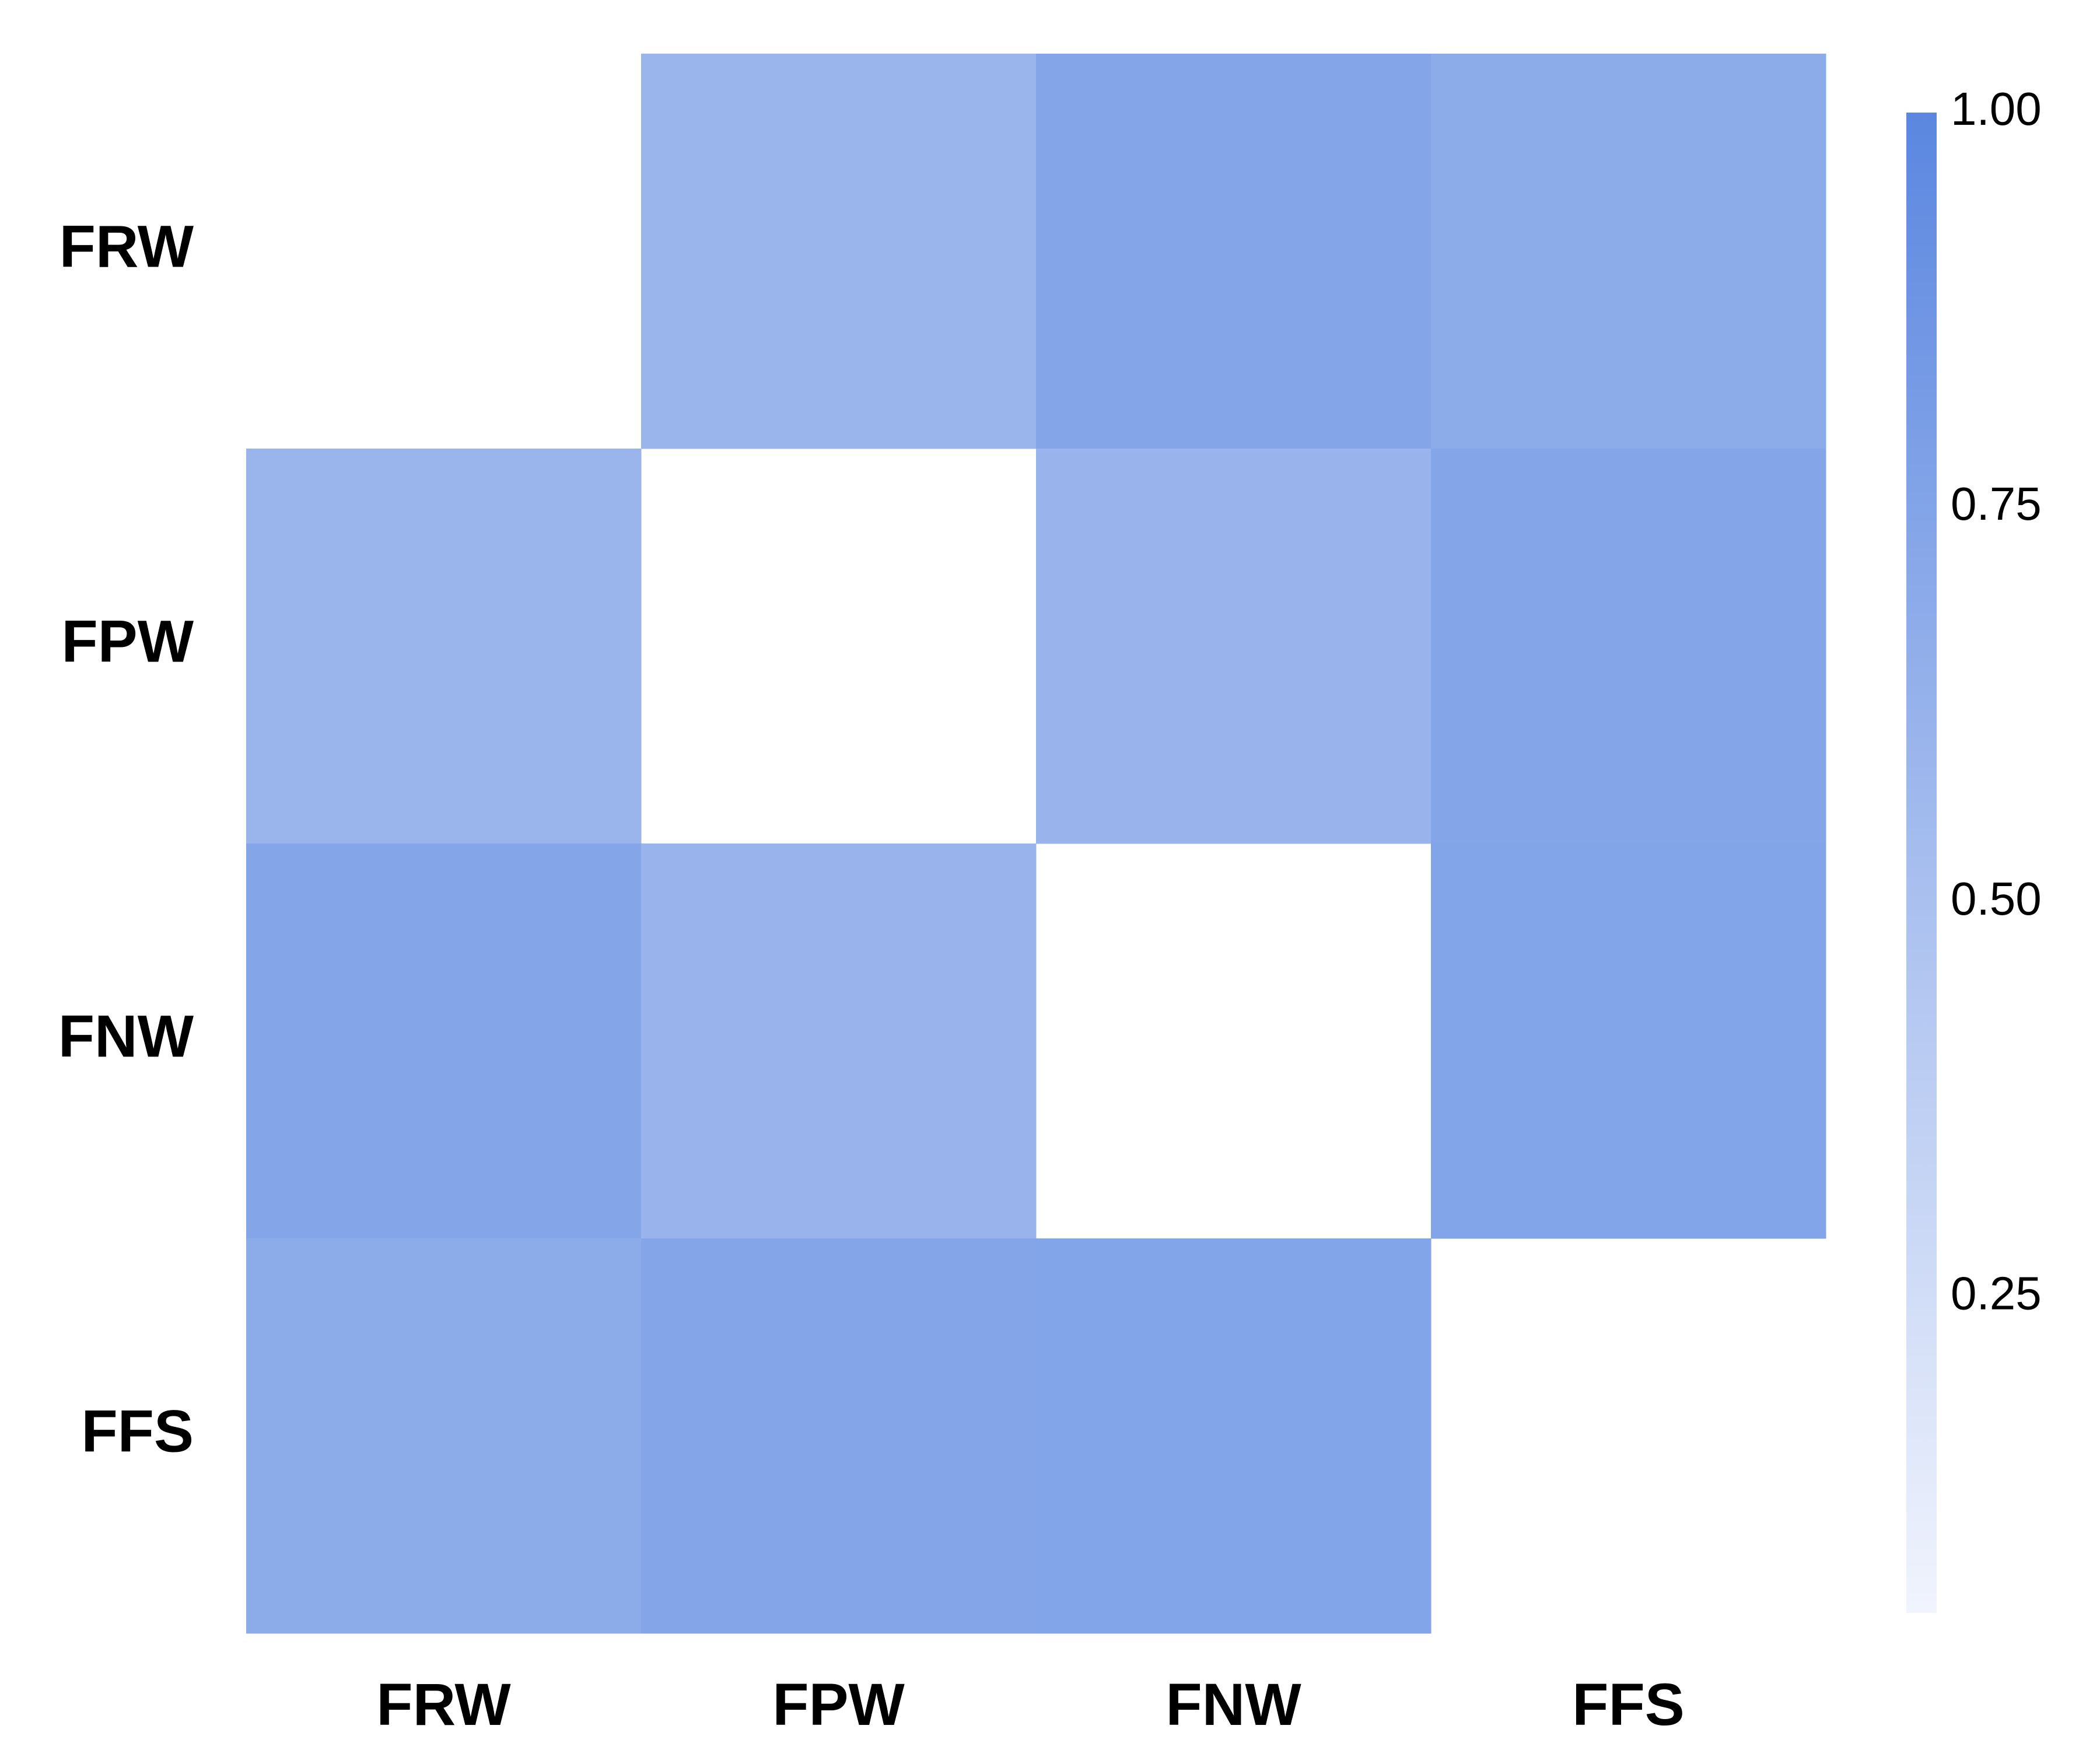 The height and width of the screenshot is (1750, 2100). I want to click on heatmap-cell-fpw-ffs, so click(1629, 646).